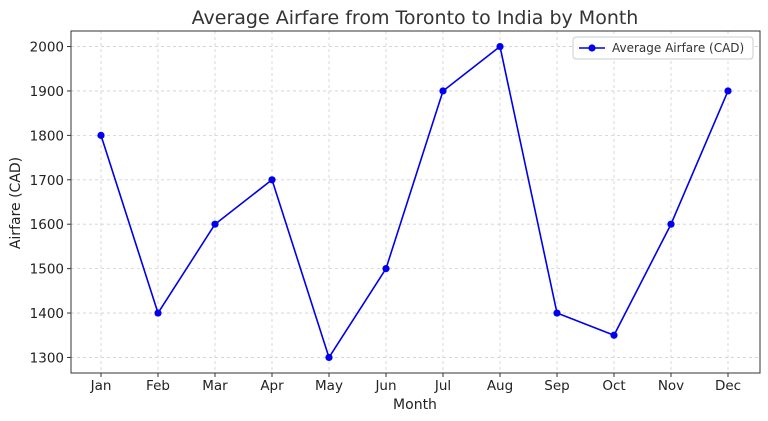  Describe the element at coordinates (101, 386) in the screenshot. I see `x-tick-label: Jan` at that location.